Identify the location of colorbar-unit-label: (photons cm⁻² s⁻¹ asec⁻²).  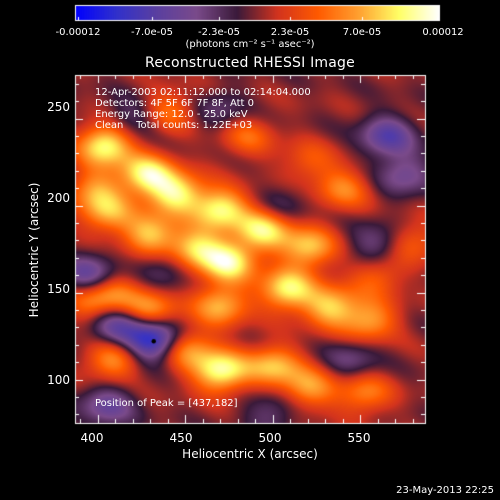
(250, 44).